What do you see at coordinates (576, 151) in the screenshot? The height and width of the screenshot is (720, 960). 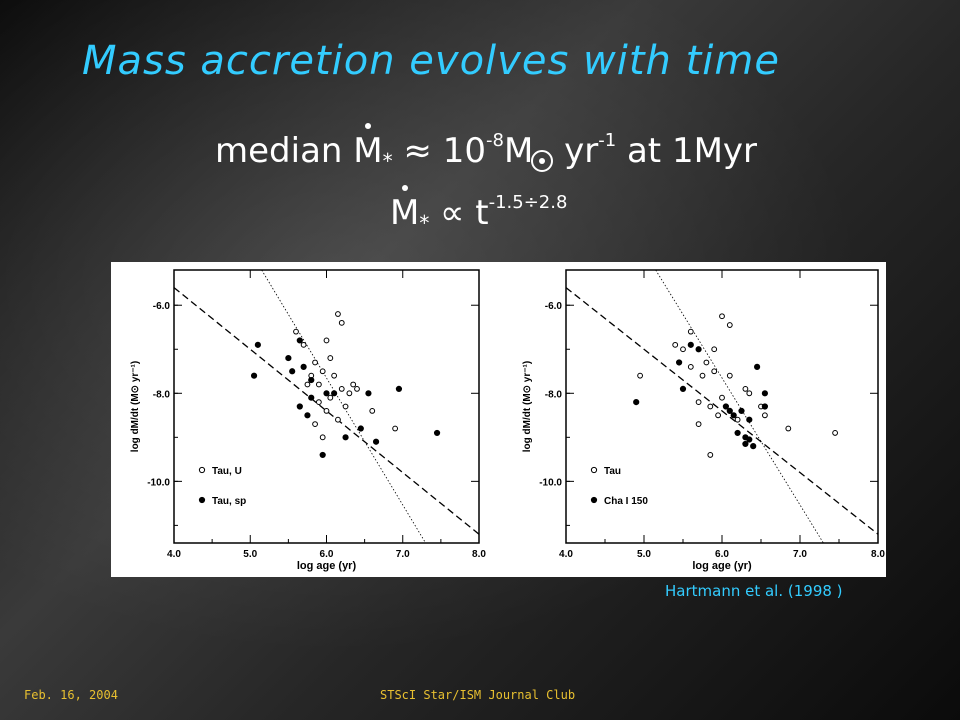 I see `eq1-yr: yr` at bounding box center [576, 151].